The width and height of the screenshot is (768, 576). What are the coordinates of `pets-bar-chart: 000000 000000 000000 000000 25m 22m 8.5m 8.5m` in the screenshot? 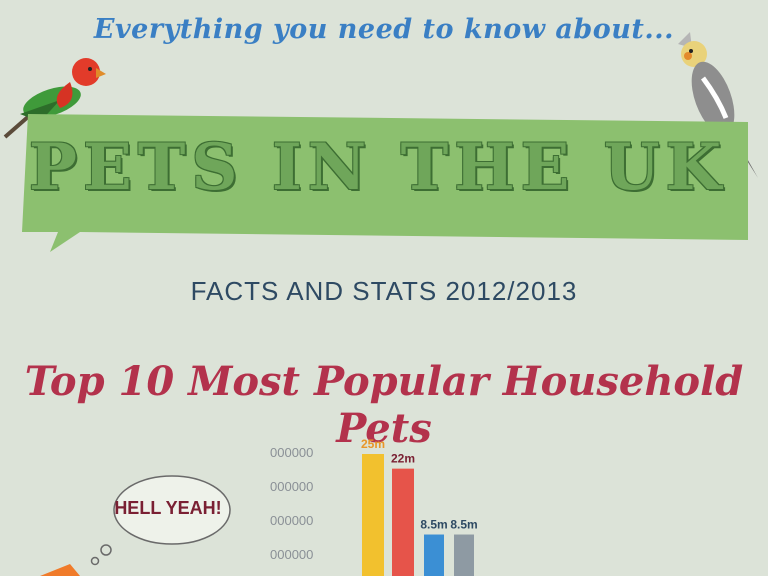 It's located at (374, 506).